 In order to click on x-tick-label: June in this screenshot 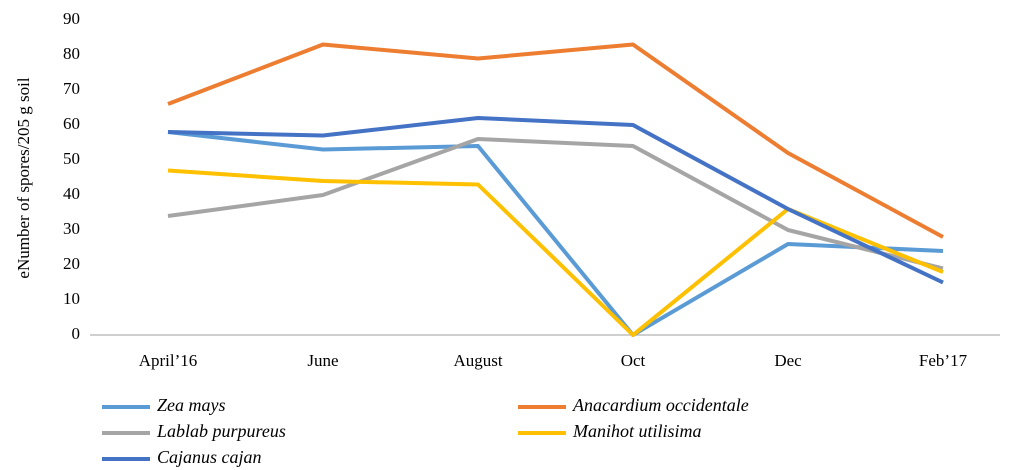, I will do `click(322, 360)`.